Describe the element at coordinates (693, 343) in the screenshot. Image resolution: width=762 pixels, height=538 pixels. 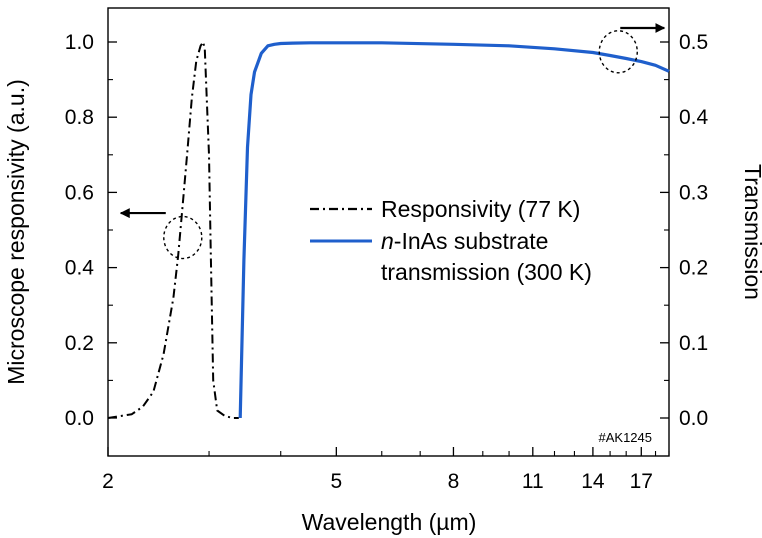
I see `y-right-tick-label: 0.1` at that location.